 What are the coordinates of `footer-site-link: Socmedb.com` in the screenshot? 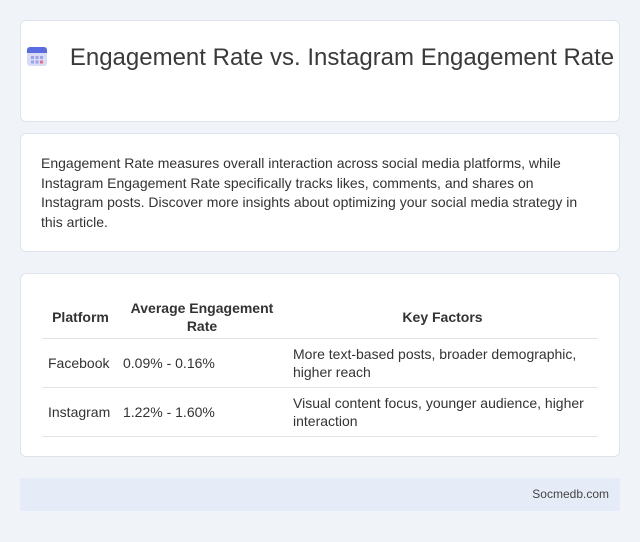 It's located at (570, 494).